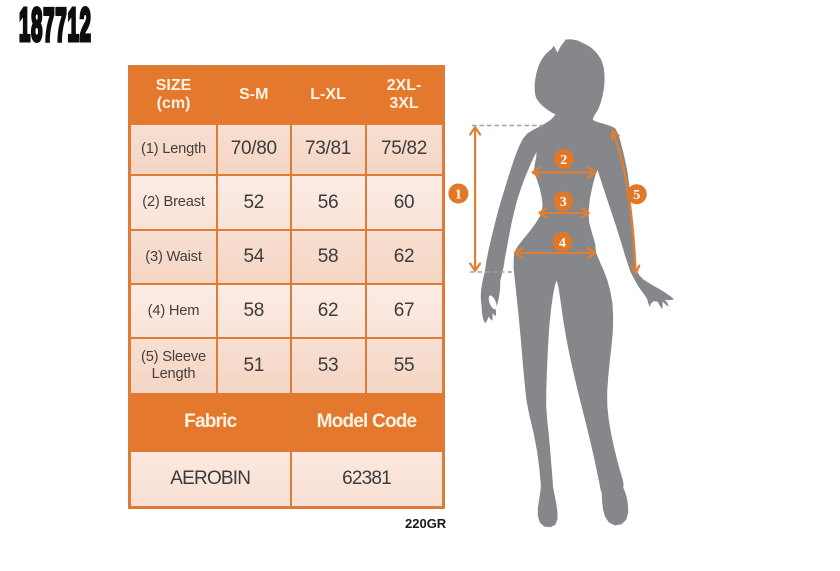 The width and height of the screenshot is (840, 571). What do you see at coordinates (55, 25) in the screenshot?
I see `svg-text: 187712` at bounding box center [55, 25].